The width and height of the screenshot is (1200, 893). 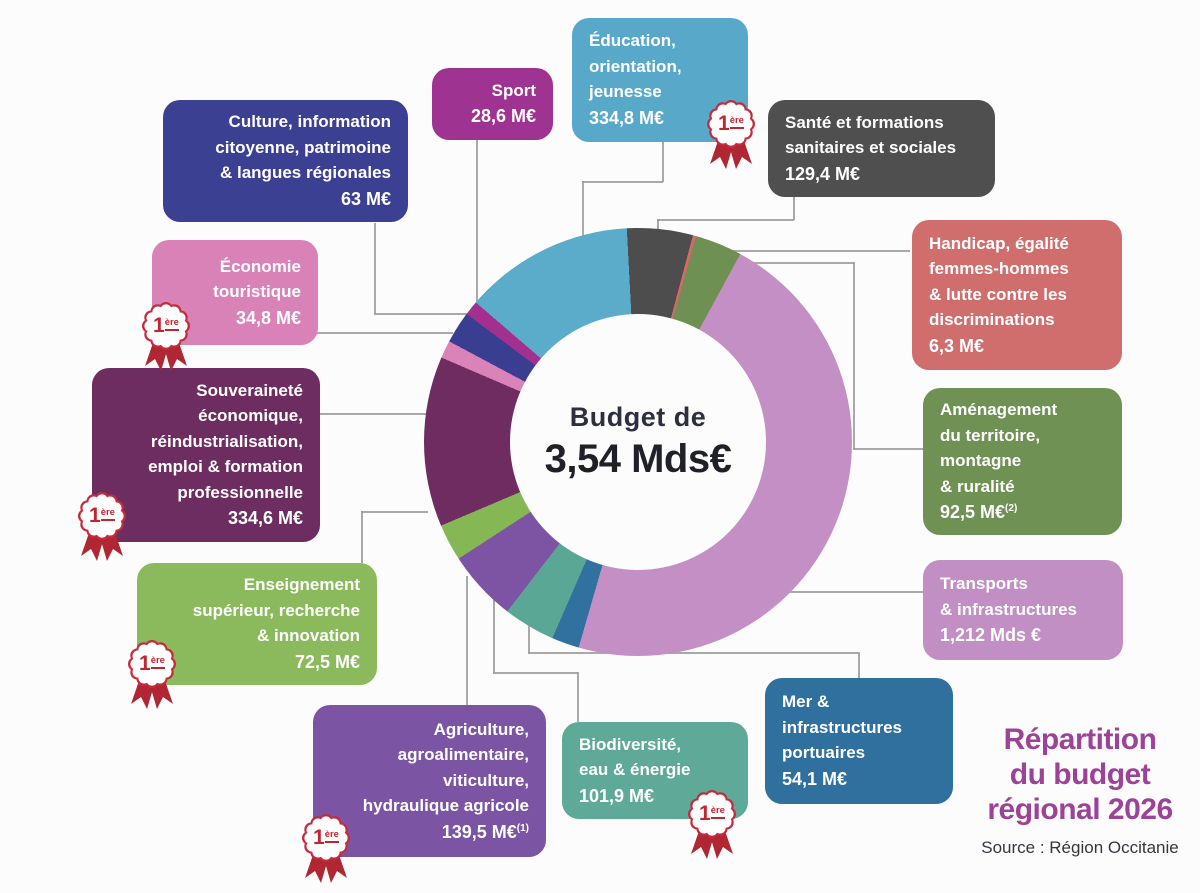 I want to click on card-title-line: Culture, information, so click(x=309, y=122).